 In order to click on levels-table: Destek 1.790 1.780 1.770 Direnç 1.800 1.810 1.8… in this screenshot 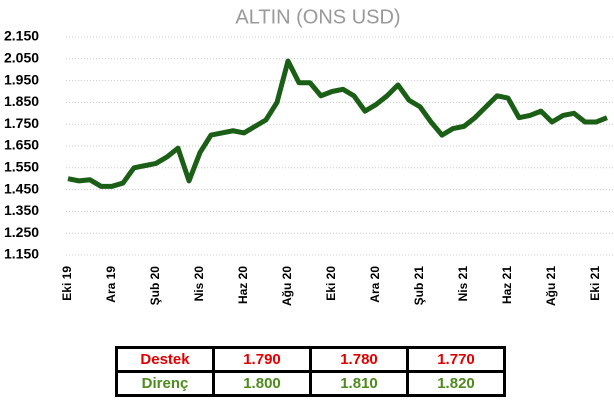, I will do `click(310, 371)`.